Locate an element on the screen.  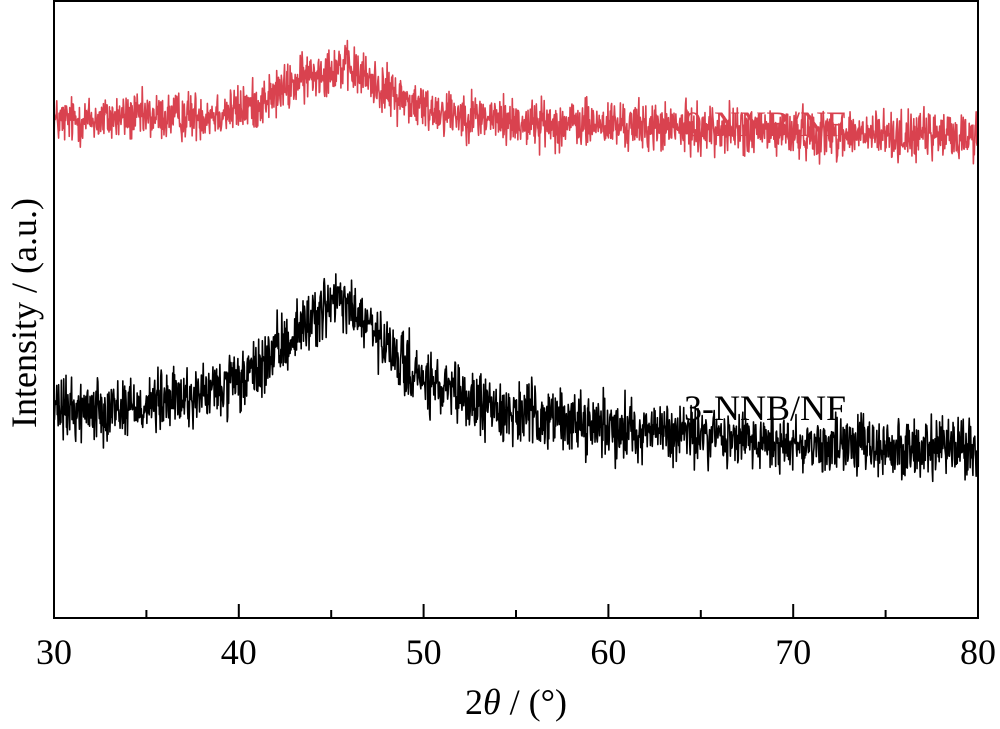
x-tick-label-50: 50 is located at coordinates (424, 652).